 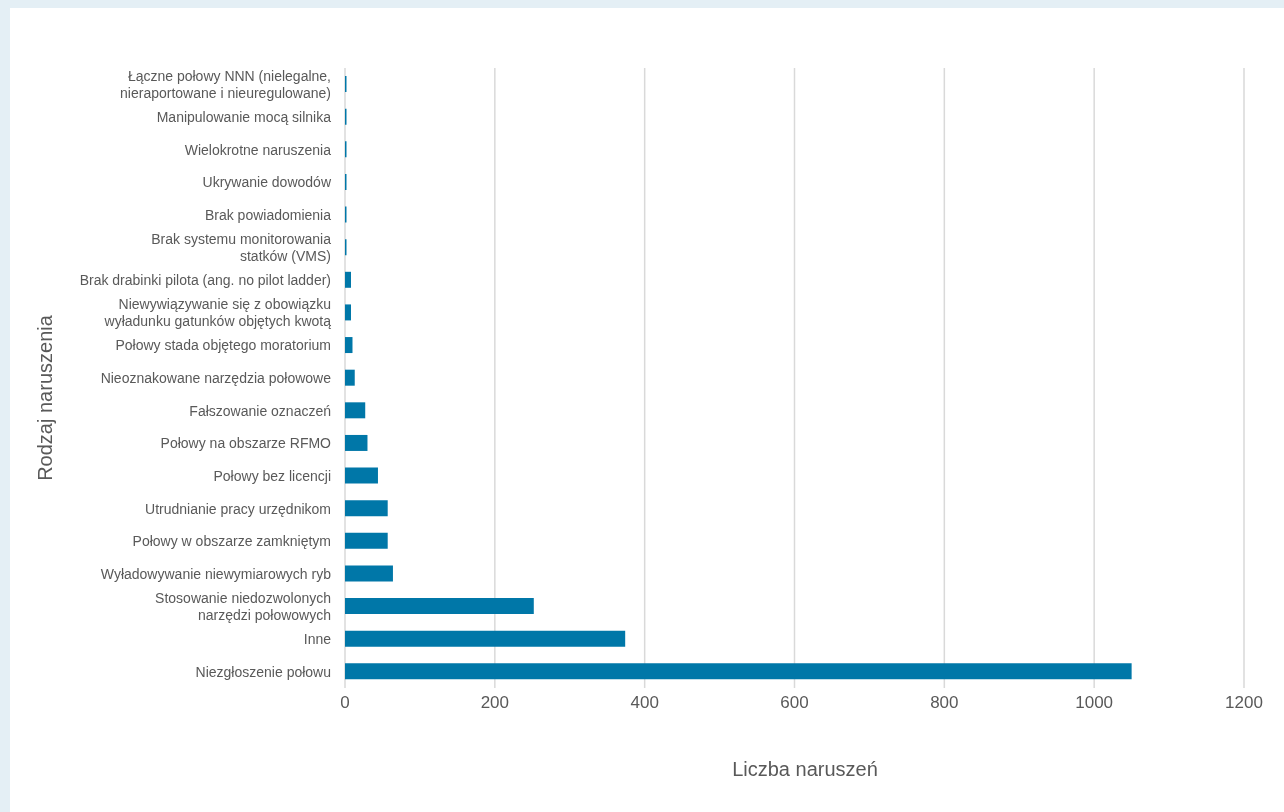 I want to click on y-tick-label: Manipulowanie mocą silnika, so click(x=244, y=116).